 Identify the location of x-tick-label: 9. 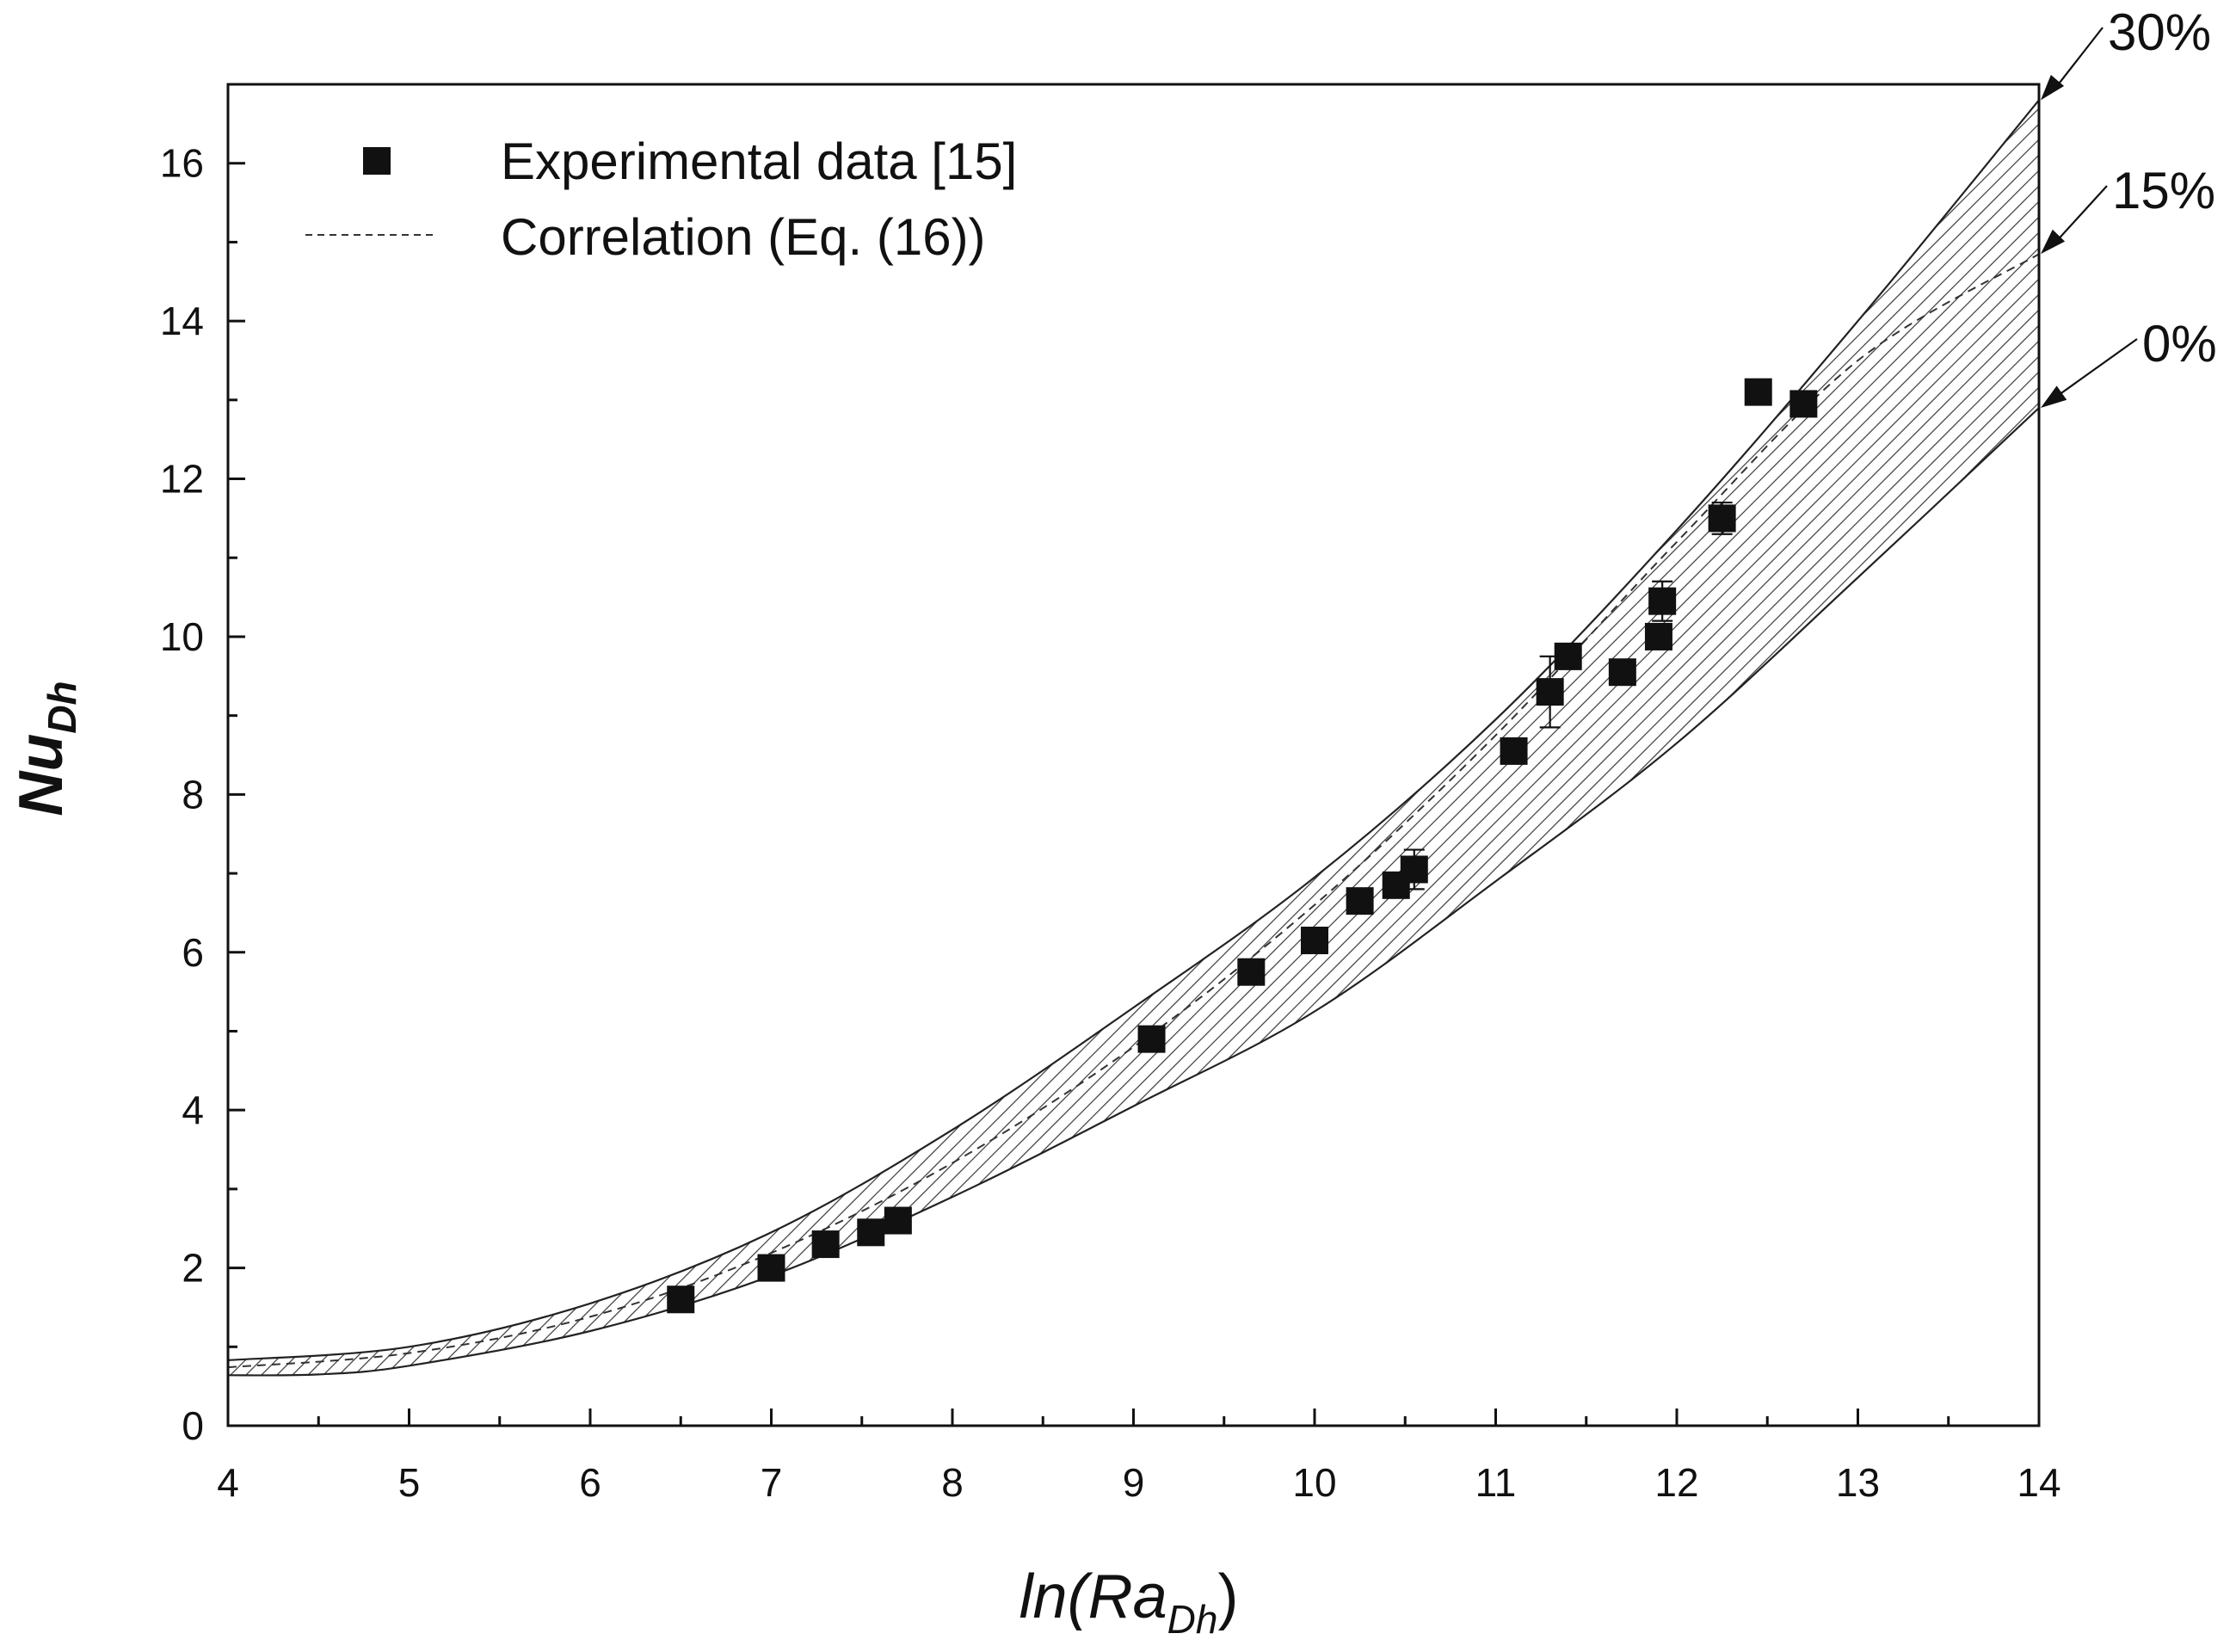
(1134, 1482).